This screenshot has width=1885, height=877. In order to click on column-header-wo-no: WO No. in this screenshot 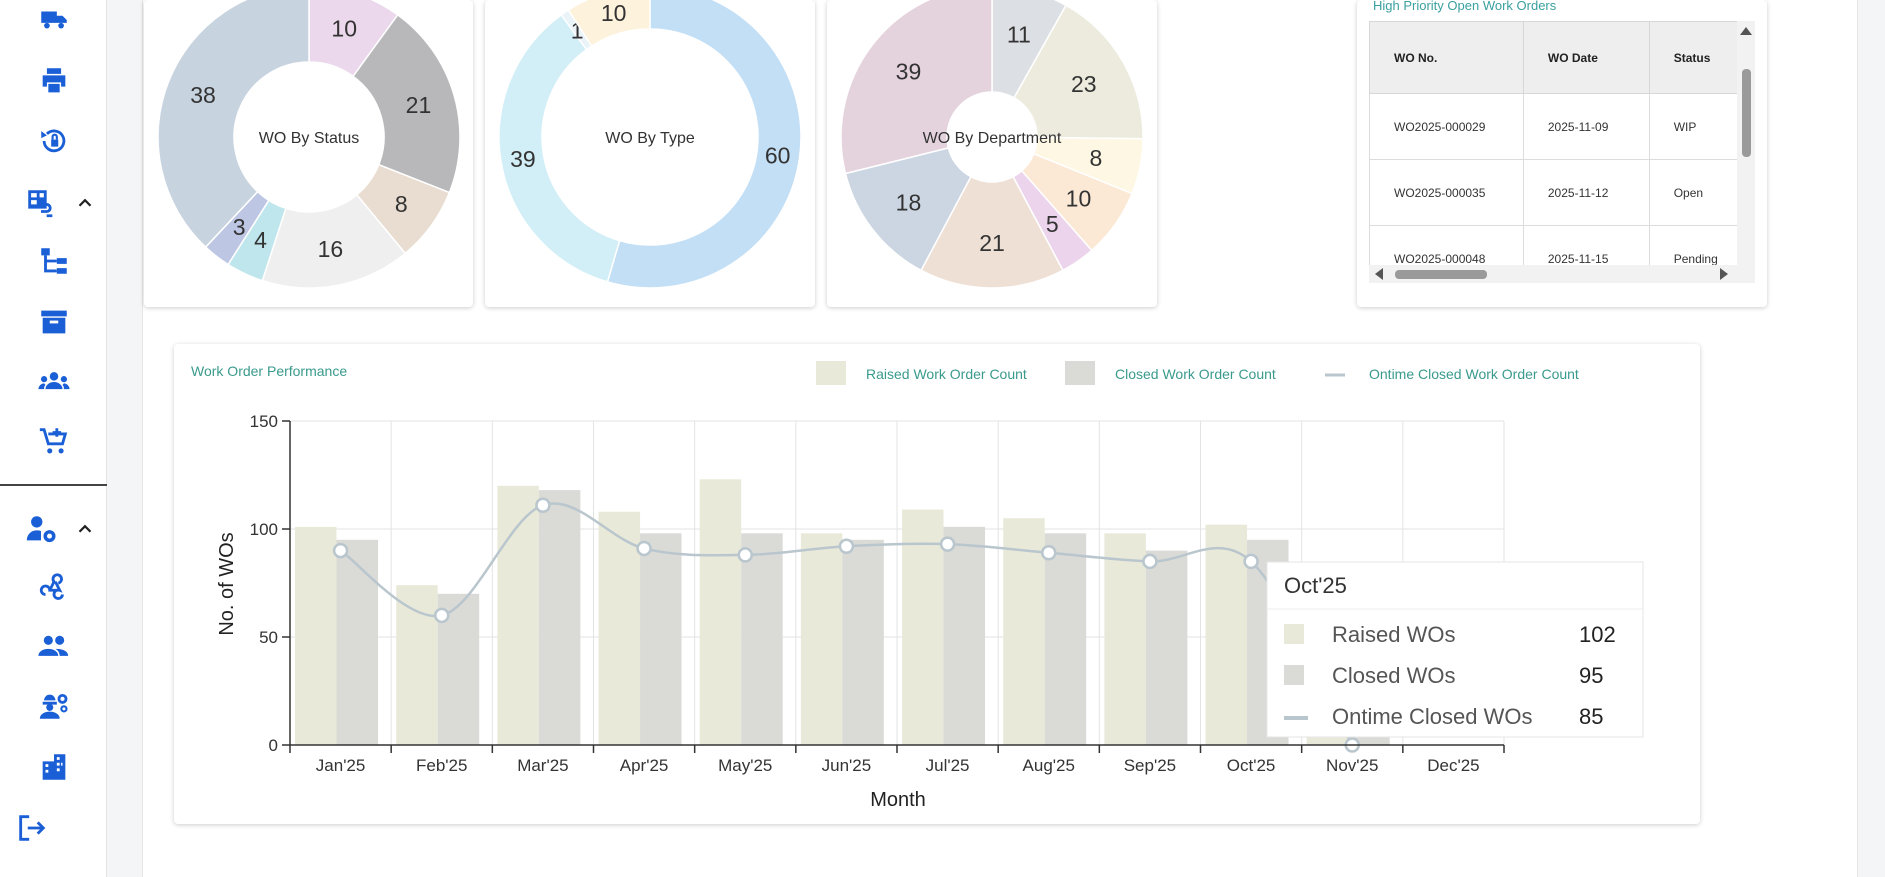, I will do `click(1446, 57)`.